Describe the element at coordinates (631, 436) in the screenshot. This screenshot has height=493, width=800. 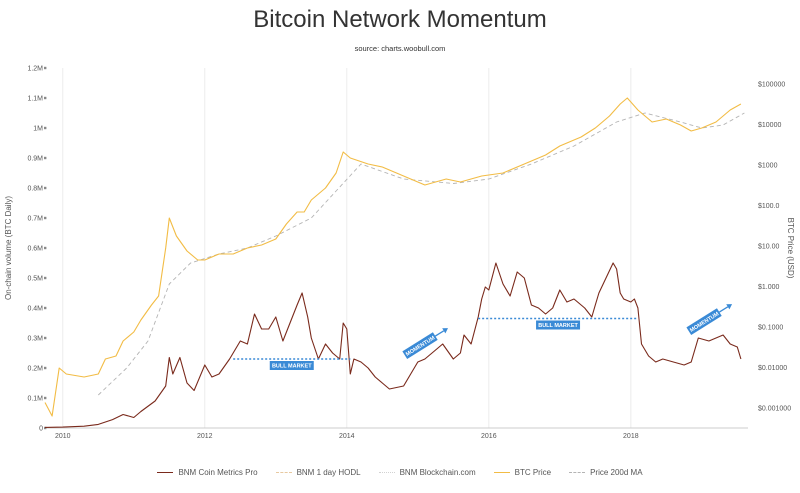
I see `x-tick-label: 2018` at that location.